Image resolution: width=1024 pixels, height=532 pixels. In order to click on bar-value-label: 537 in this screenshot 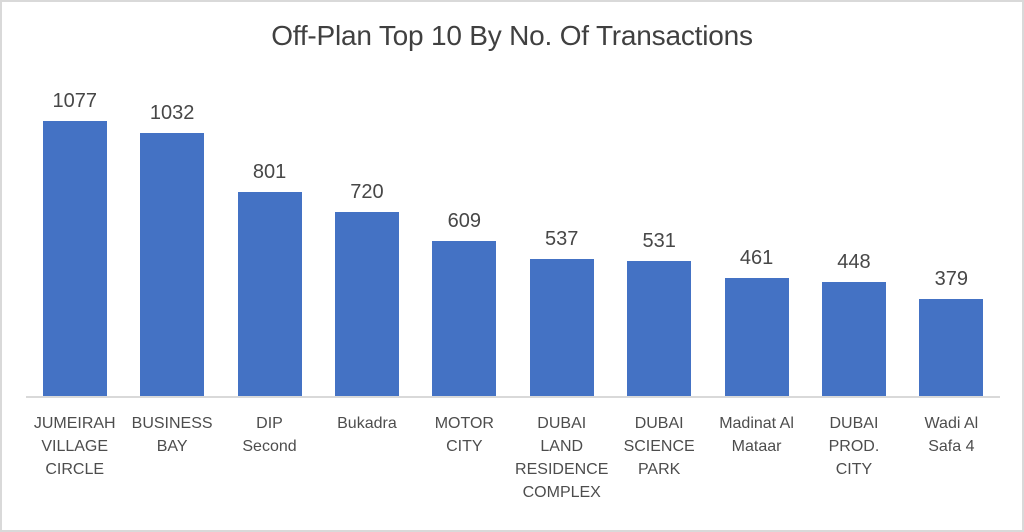, I will do `click(562, 239)`.